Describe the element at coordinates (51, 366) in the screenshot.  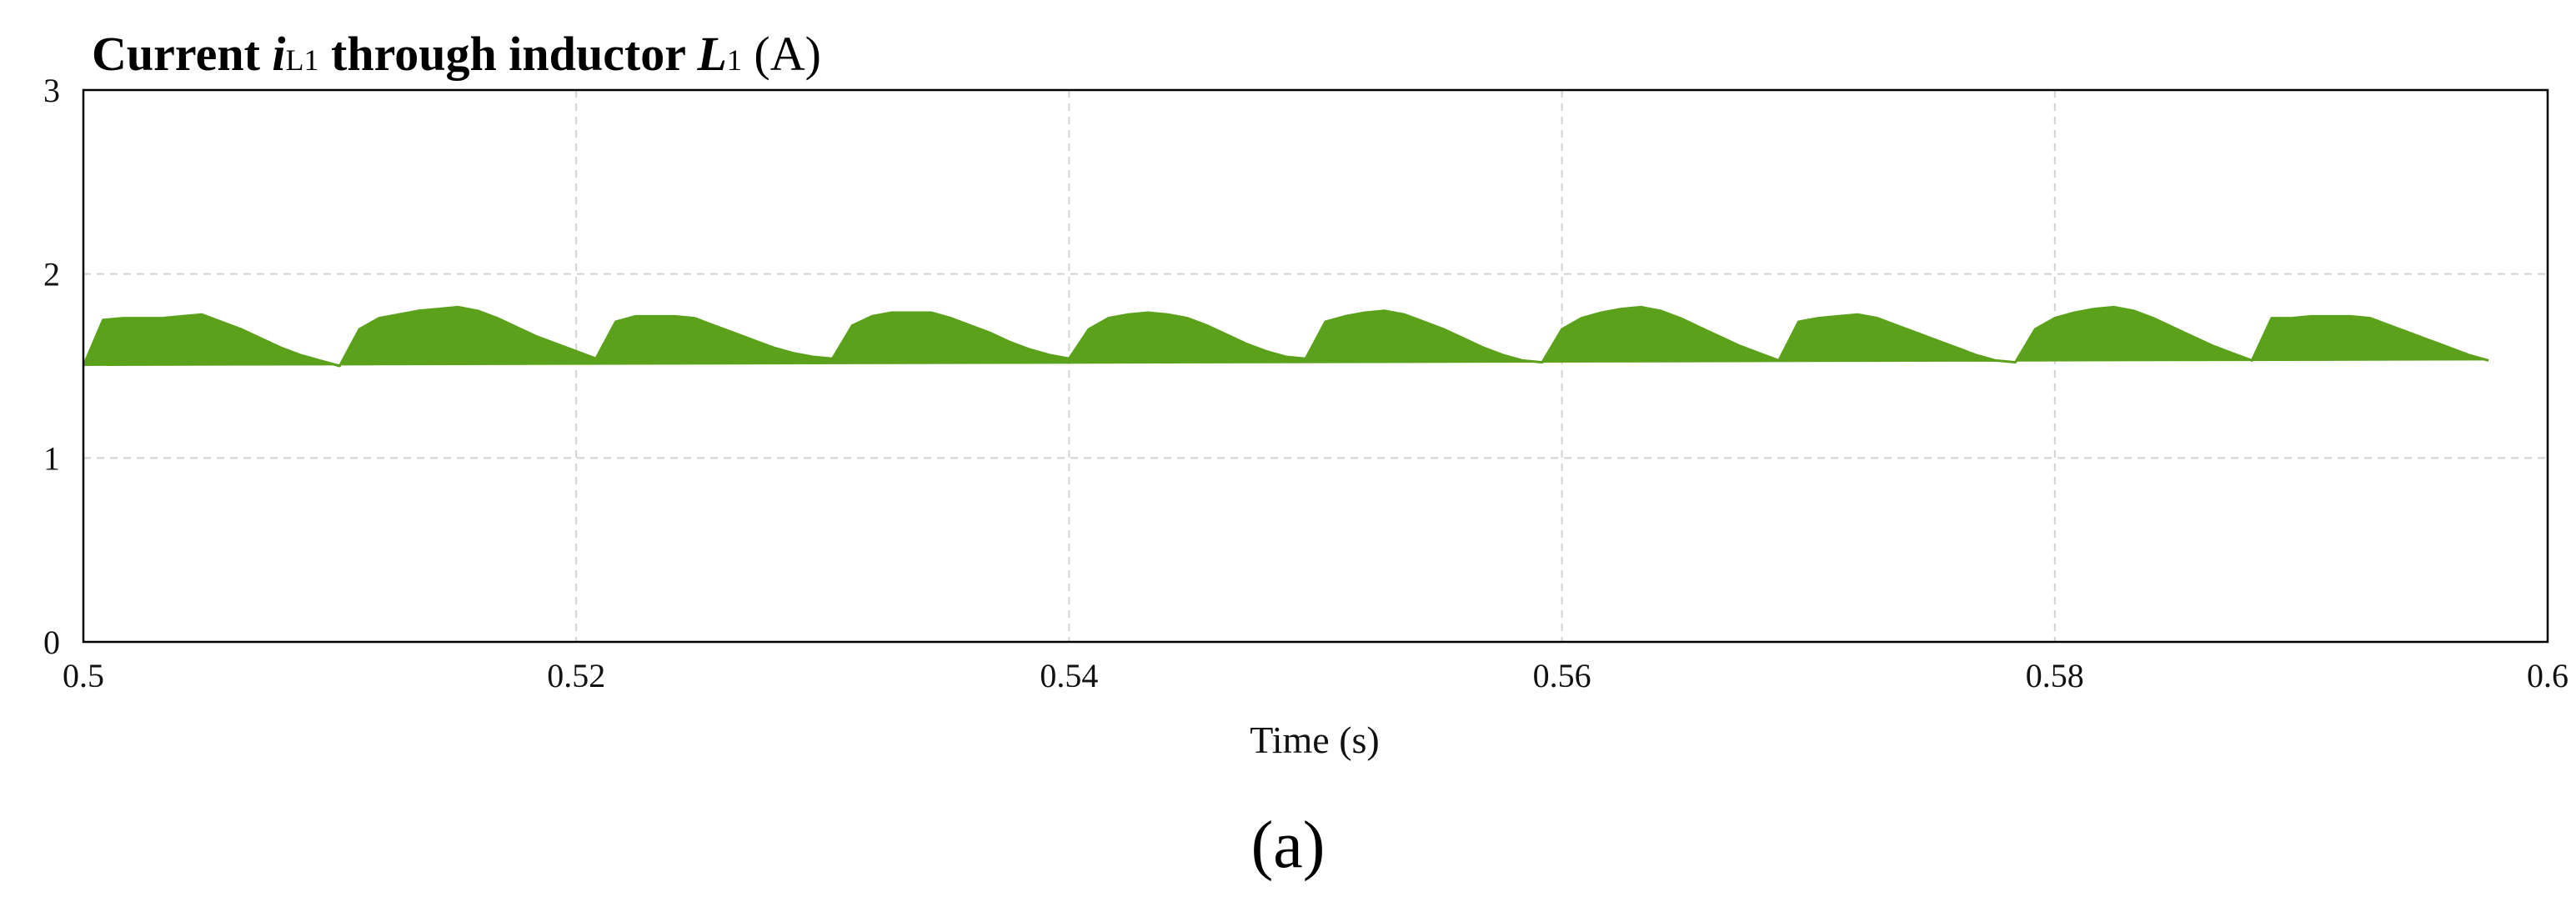
I see `y-axis-tick-labels: 0 1 2 3` at that location.